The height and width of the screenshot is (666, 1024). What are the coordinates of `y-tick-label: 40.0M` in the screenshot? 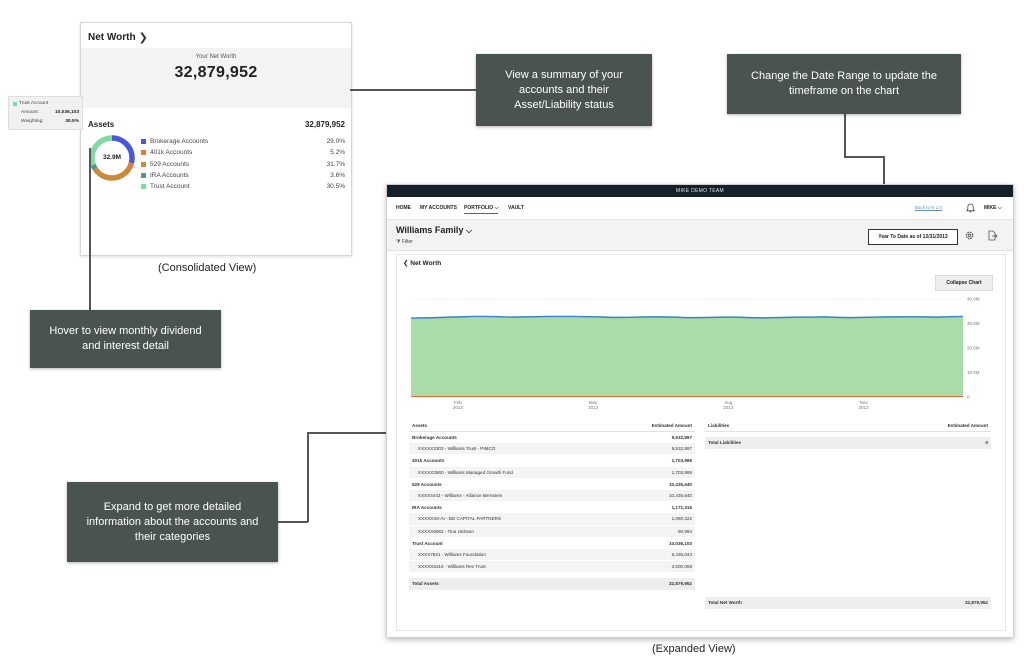 It's located at (973, 299).